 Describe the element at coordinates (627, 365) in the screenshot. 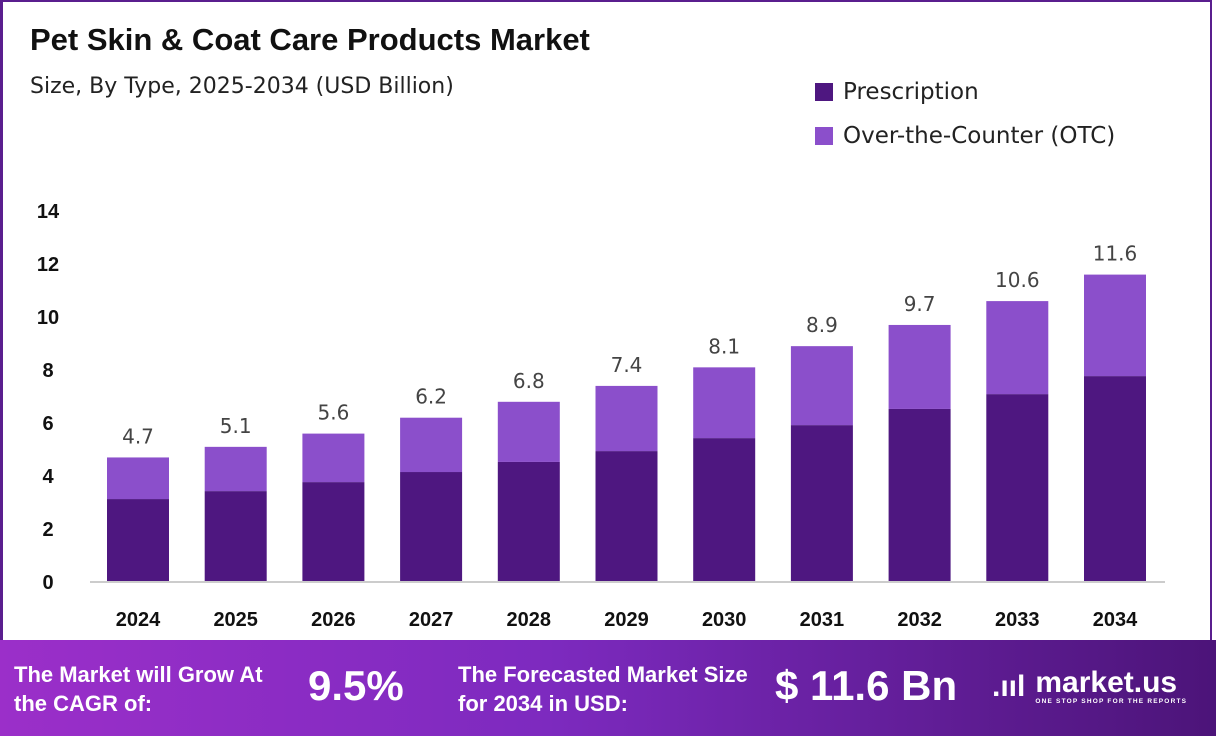

I see `data-label: 7.4` at that location.